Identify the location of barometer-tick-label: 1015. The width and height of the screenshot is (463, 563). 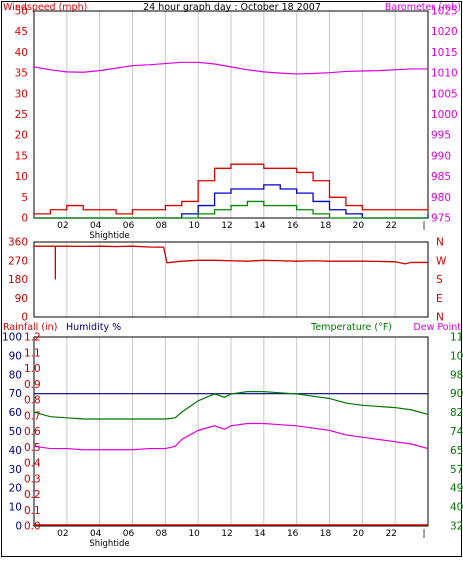
(444, 53).